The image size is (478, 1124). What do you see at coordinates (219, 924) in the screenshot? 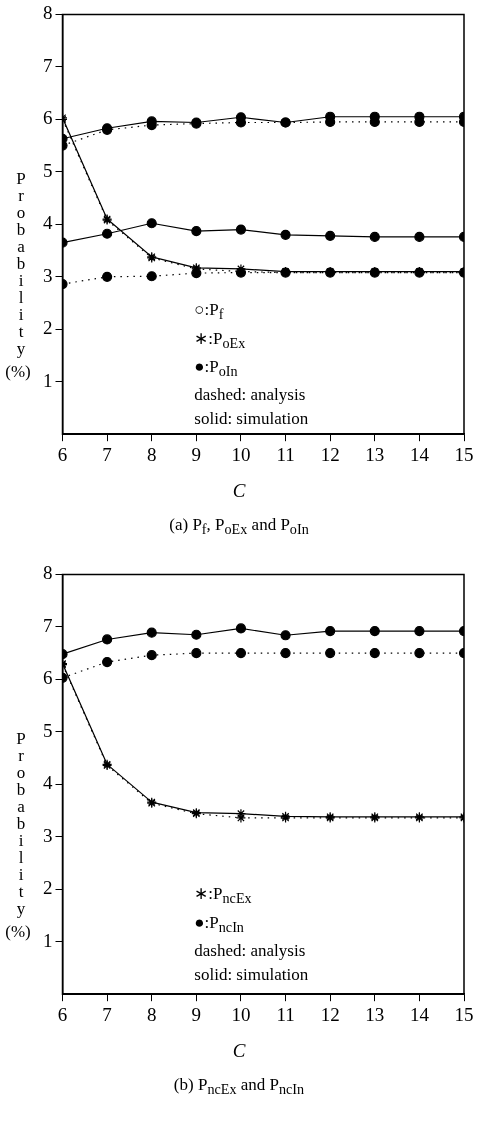
I see `annotation: ●:P$_{ncIn}$` at bounding box center [219, 924].